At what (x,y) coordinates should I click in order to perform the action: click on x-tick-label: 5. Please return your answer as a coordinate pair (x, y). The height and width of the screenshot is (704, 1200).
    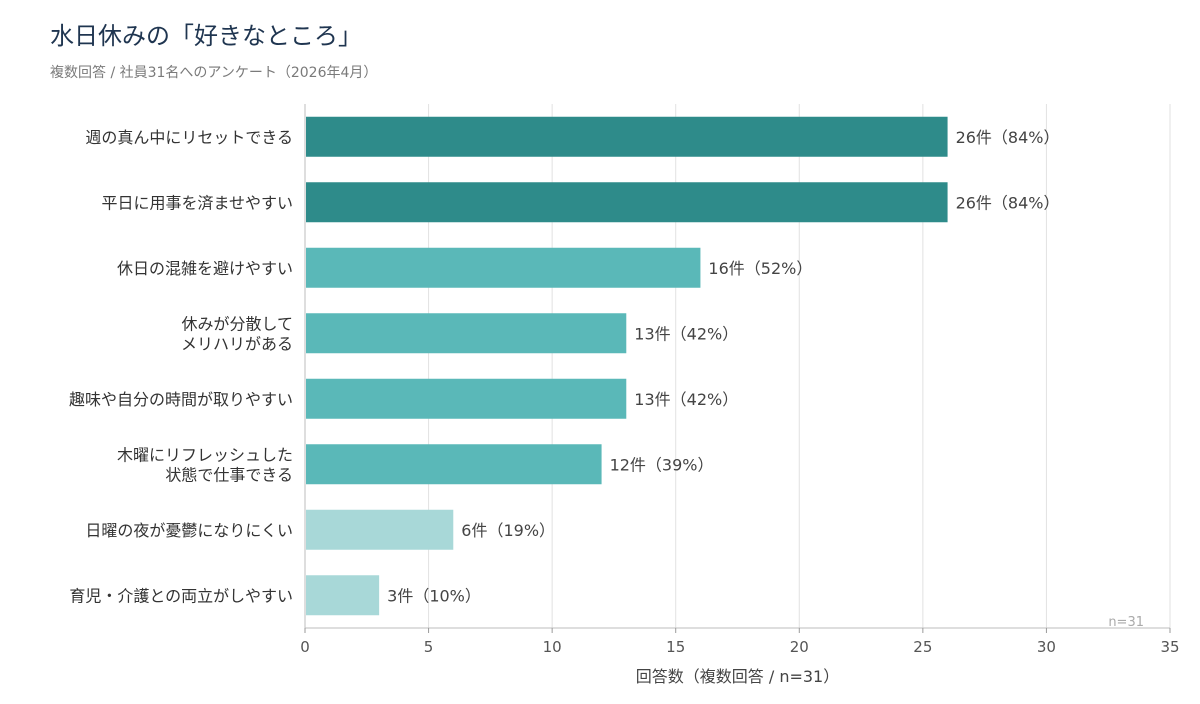
    Looking at the image, I should click on (429, 647).